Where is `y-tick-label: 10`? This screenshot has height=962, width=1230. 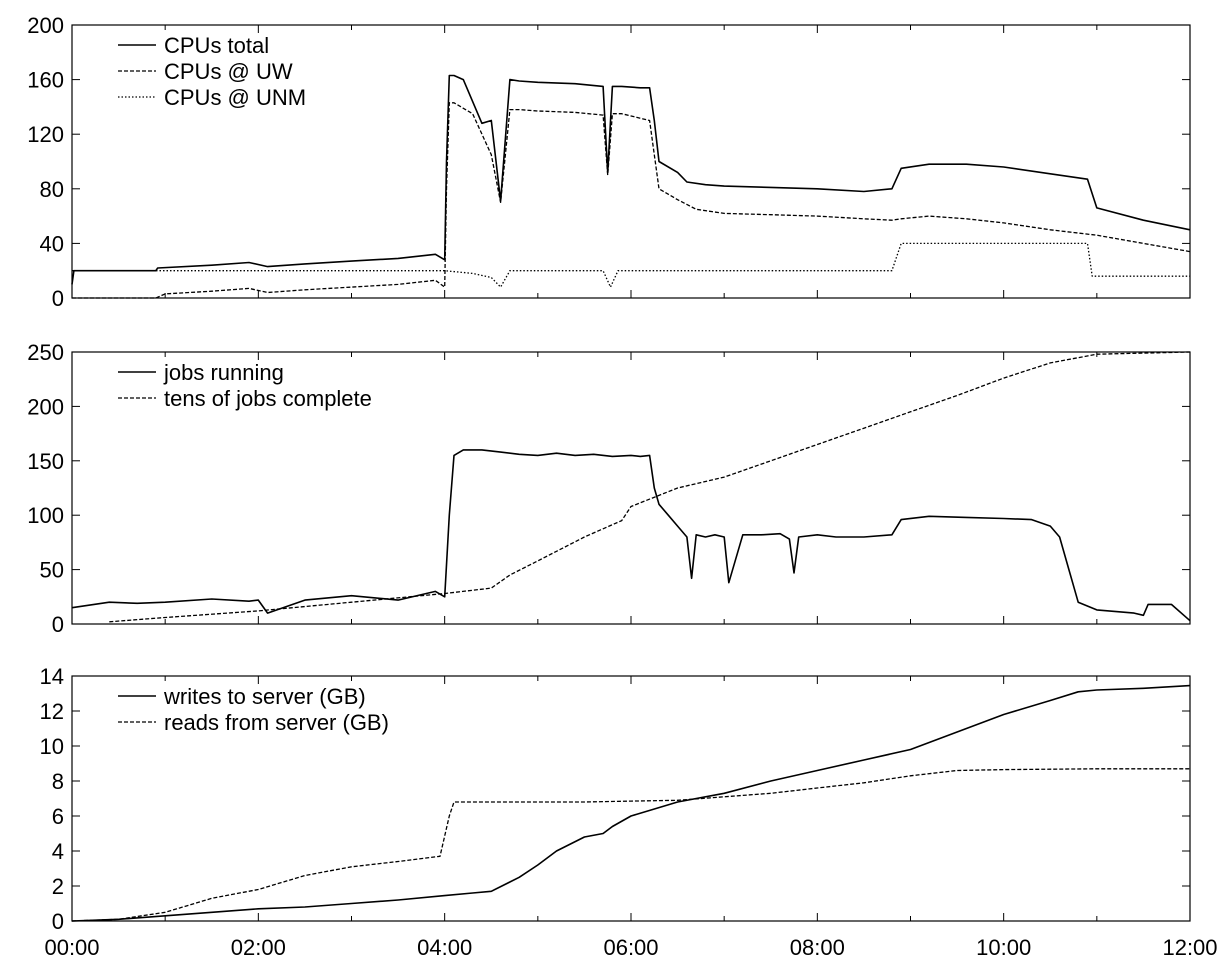
y-tick-label: 10 is located at coordinates (52, 746).